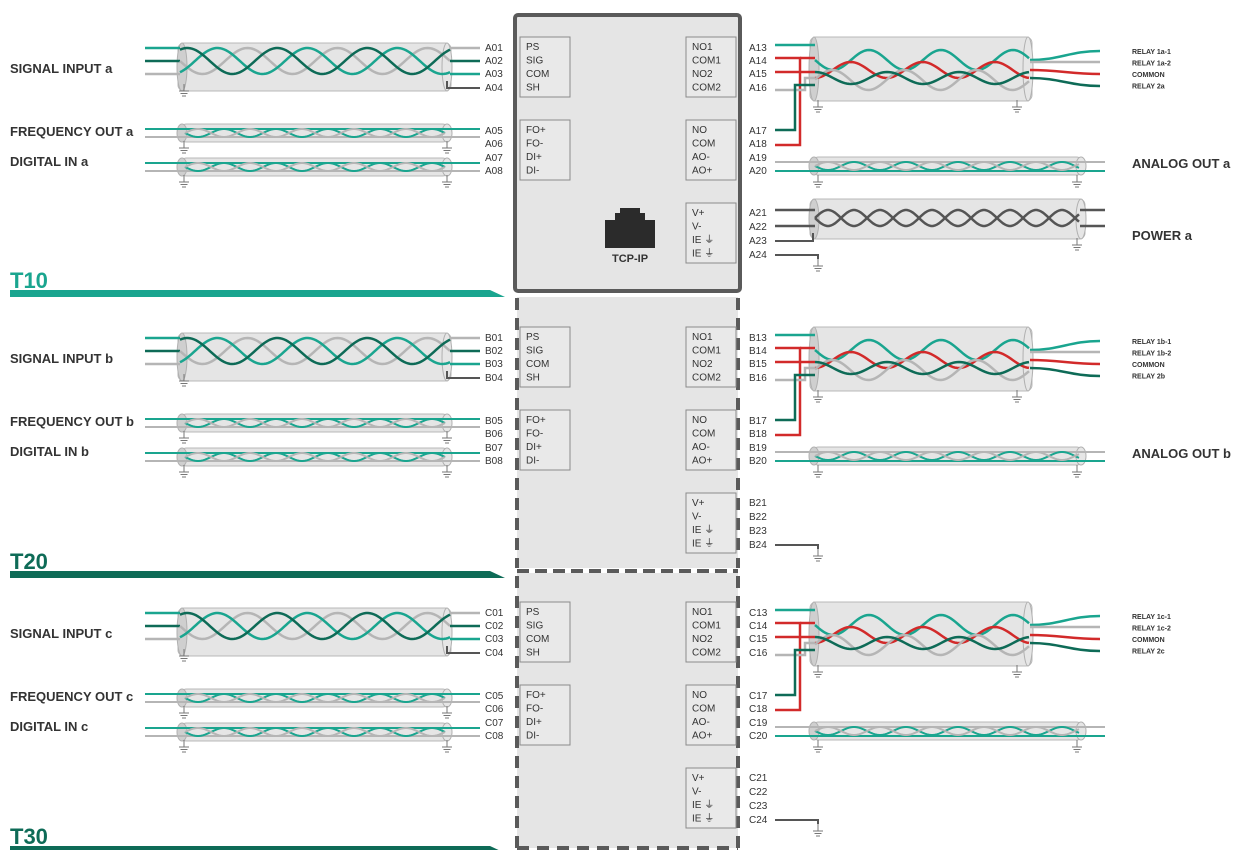 This screenshot has height=850, width=1237. I want to click on ethernet-port-icon, so click(630, 228).